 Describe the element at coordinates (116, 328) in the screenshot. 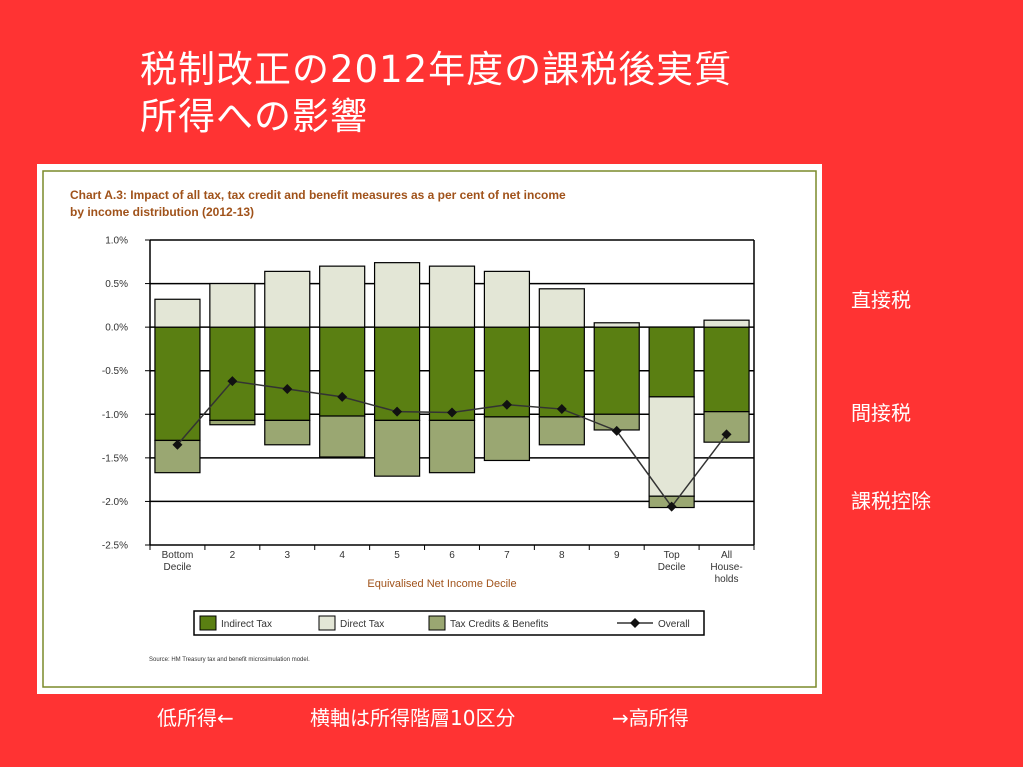

I see `y-tick-label: 0.0%` at that location.